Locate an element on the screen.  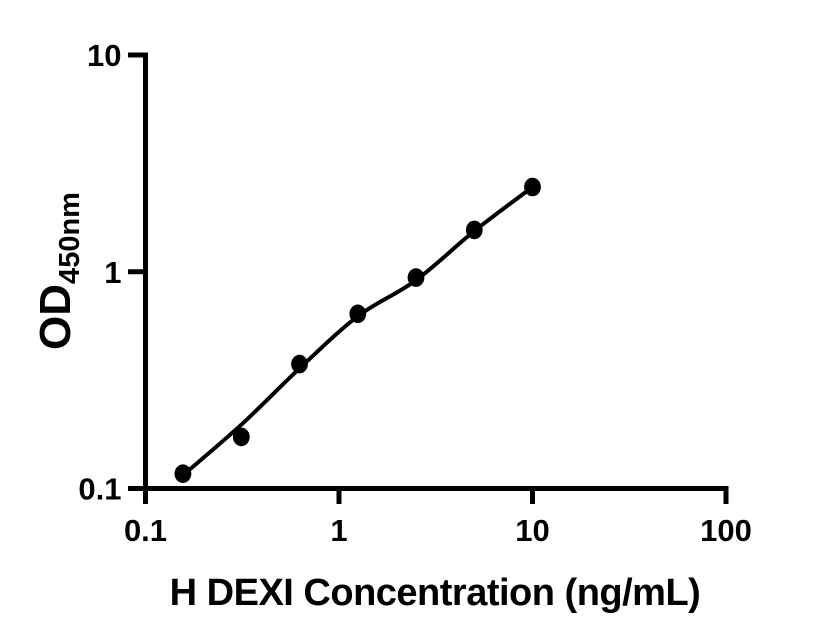
y-axis-title-main: OD is located at coordinates (55, 317).